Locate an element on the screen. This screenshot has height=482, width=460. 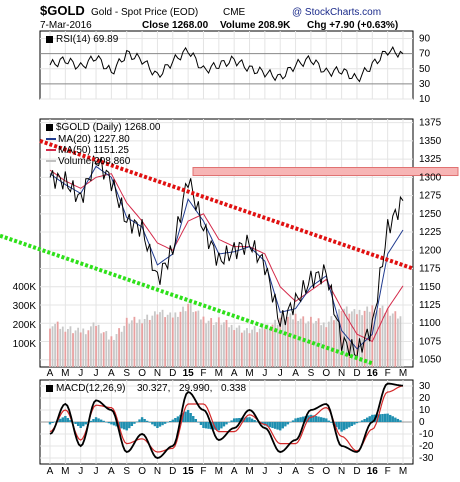
price-tick-label: 1275 is located at coordinates (430, 196).